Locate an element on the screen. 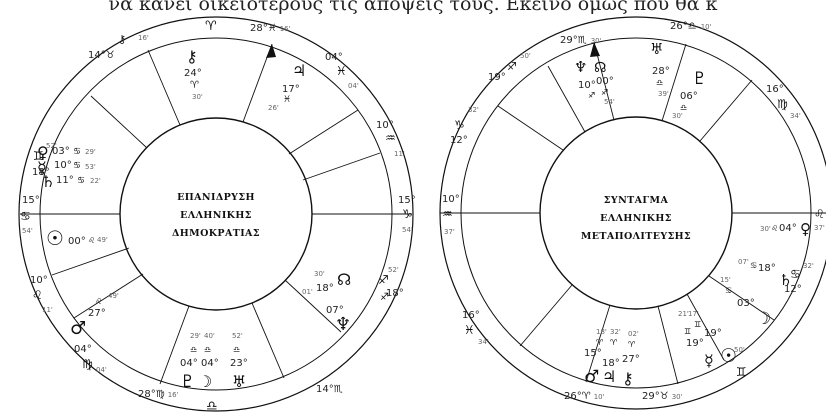 Image resolution: width=826 pixels, height=417 pixels. right-cusp-6-sign: ♓ is located at coordinates (469, 330).